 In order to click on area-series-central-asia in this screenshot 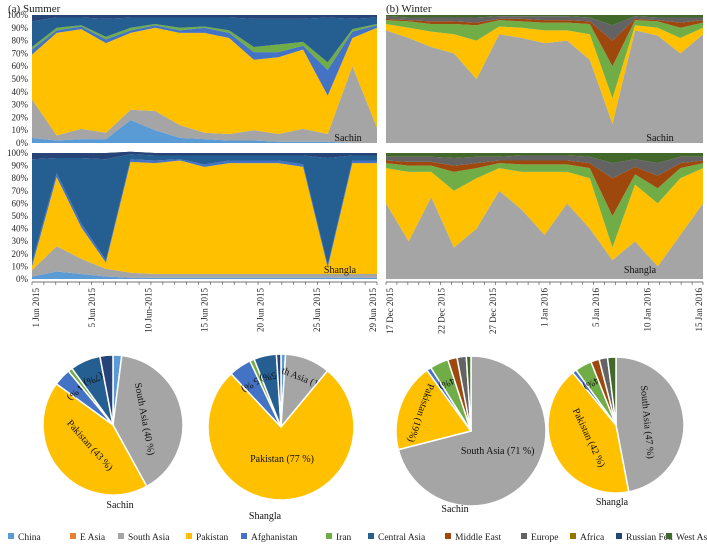, I will do `click(204, 210)`.